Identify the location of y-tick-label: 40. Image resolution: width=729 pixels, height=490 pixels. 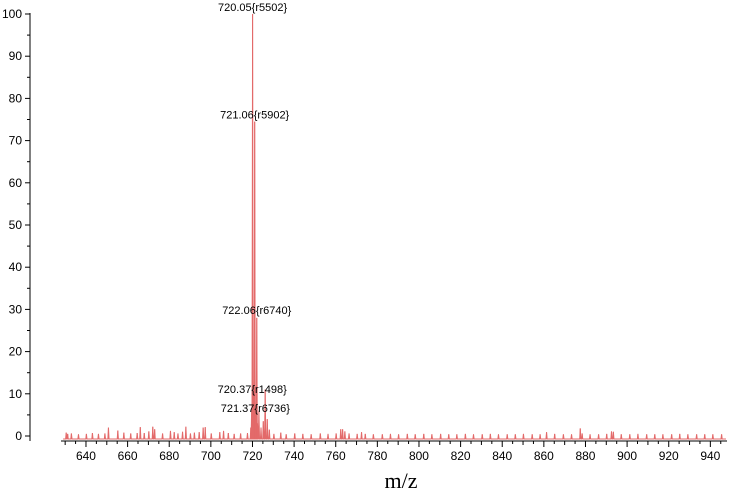
(16, 267).